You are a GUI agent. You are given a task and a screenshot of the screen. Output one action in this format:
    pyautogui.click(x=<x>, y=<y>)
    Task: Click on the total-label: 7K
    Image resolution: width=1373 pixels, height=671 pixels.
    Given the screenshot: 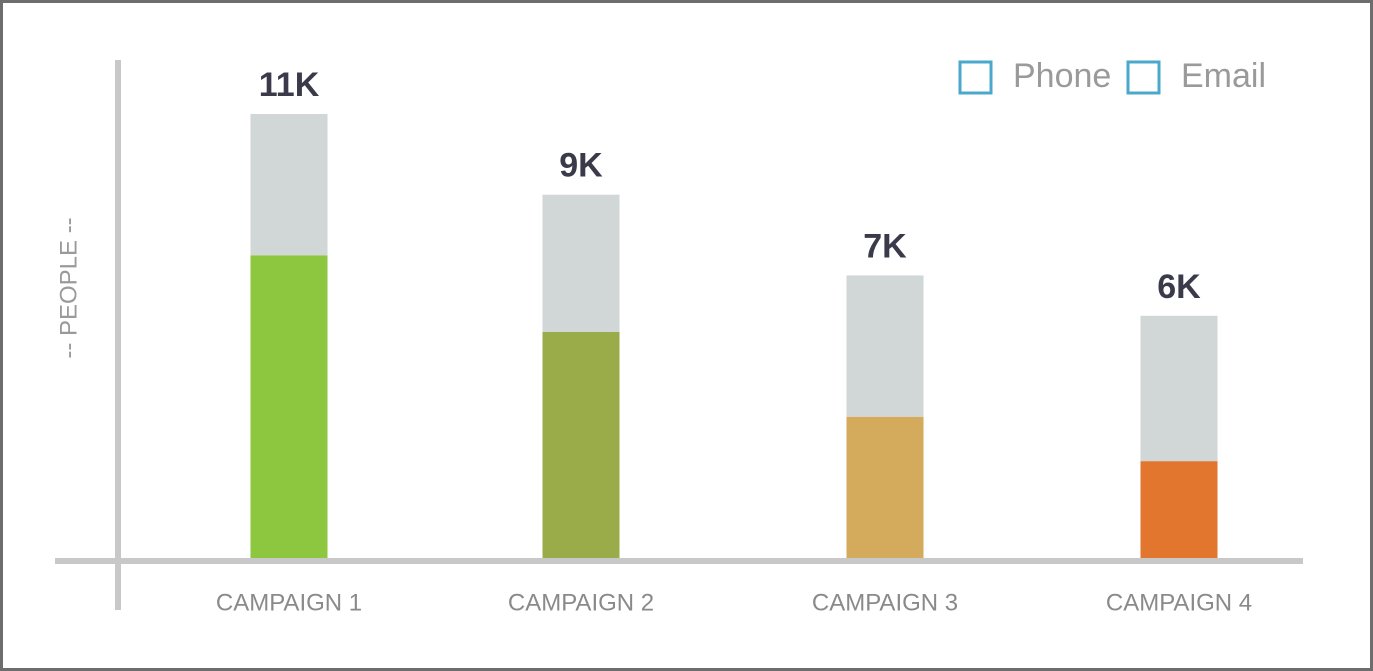 What is the action you would take?
    pyautogui.click(x=885, y=246)
    